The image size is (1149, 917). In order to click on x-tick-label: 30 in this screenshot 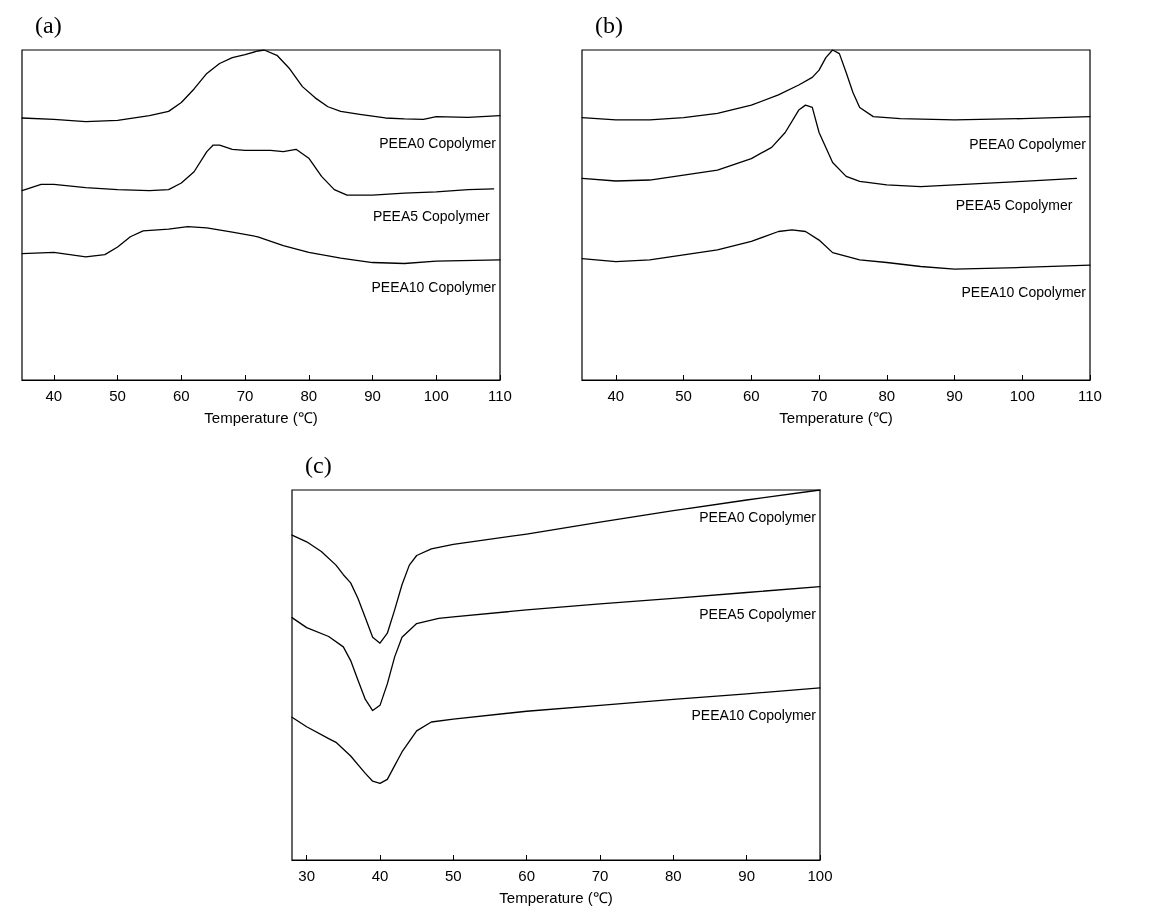, I will do `click(307, 875)`.